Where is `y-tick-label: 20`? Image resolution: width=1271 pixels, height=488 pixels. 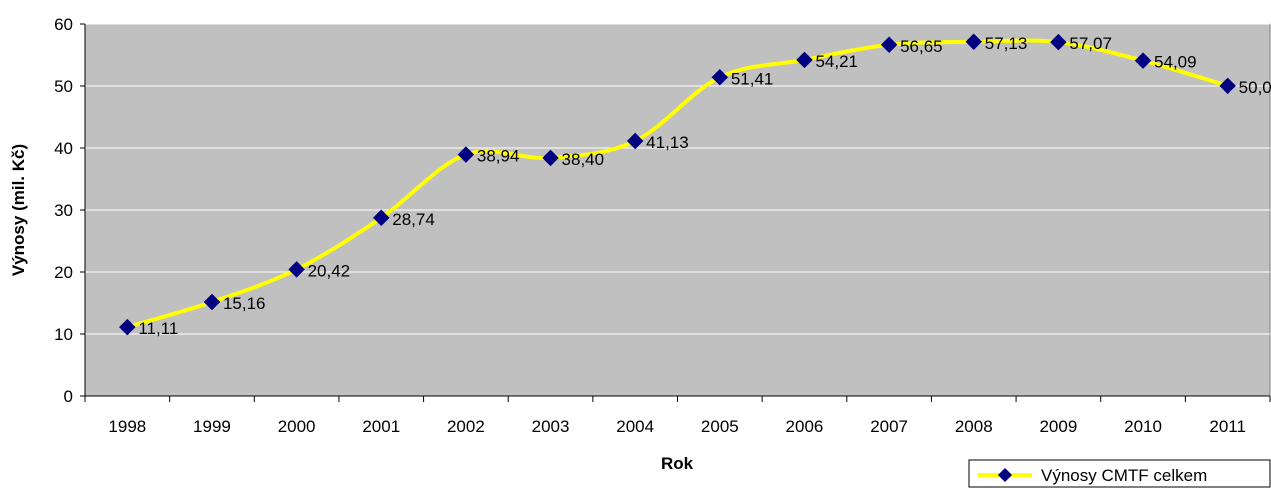
y-tick-label: 20 is located at coordinates (63, 272).